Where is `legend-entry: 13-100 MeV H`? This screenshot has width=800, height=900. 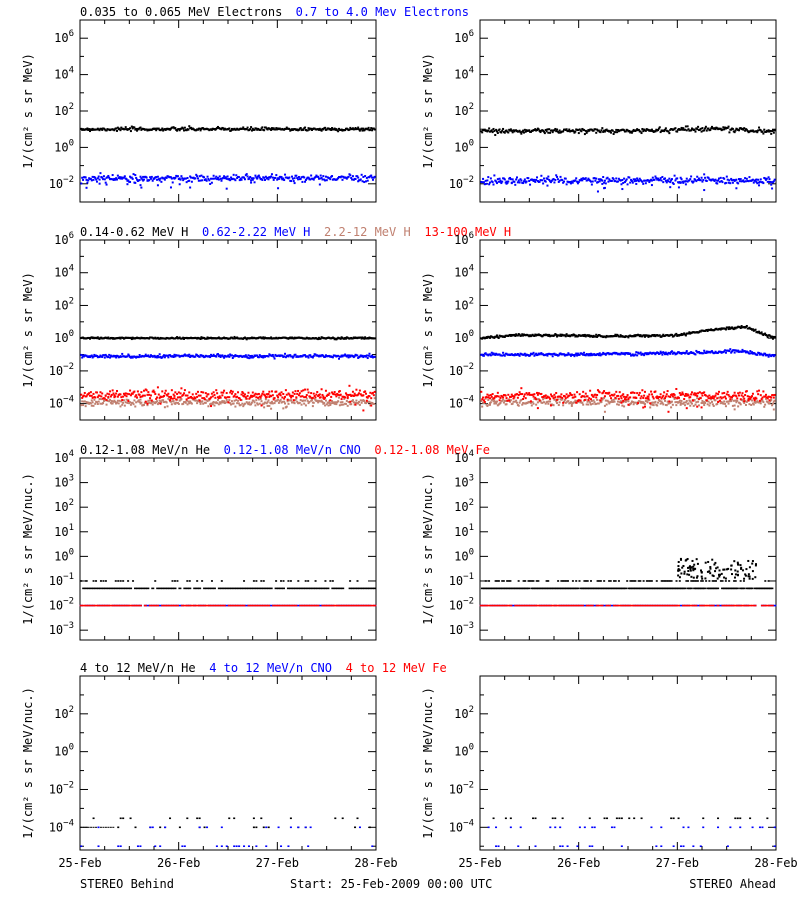 legend-entry: 13-100 MeV H is located at coordinates (467, 232).